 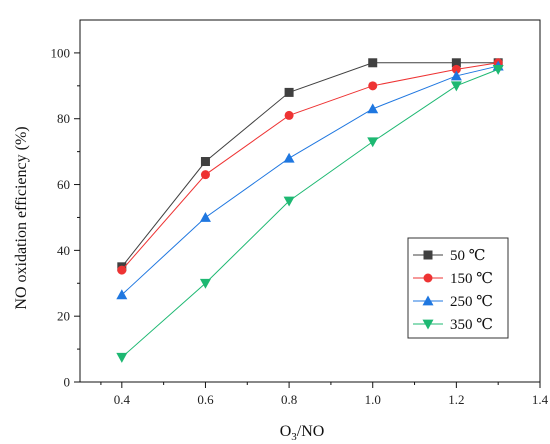 What do you see at coordinates (286, 431) in the screenshot?
I see `x-axis-title-main: O` at bounding box center [286, 431].